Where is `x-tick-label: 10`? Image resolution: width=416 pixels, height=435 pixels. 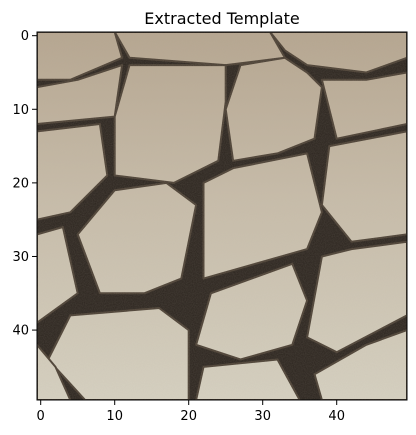
x-tick-label: 10 is located at coordinates (114, 416).